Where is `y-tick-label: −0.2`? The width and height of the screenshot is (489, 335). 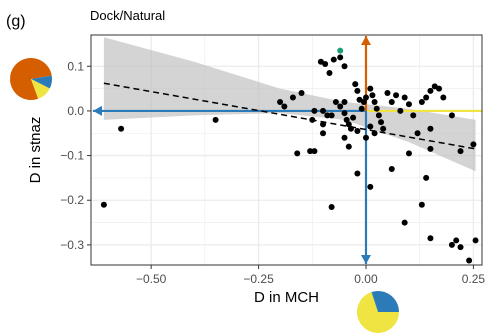
y-tick-label: −0.2 is located at coordinates (72, 200).